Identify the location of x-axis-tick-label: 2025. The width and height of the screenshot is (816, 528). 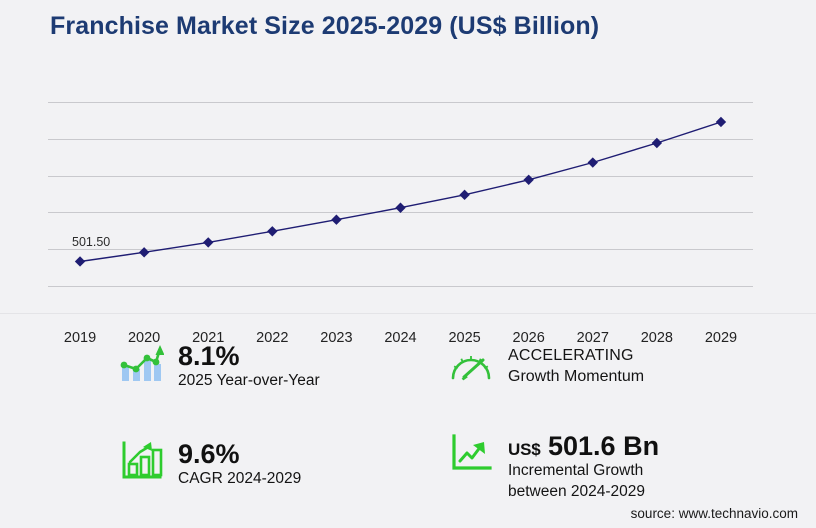
(464, 338).